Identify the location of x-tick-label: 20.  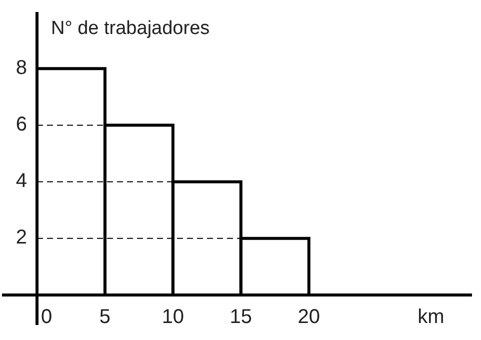
(309, 317).